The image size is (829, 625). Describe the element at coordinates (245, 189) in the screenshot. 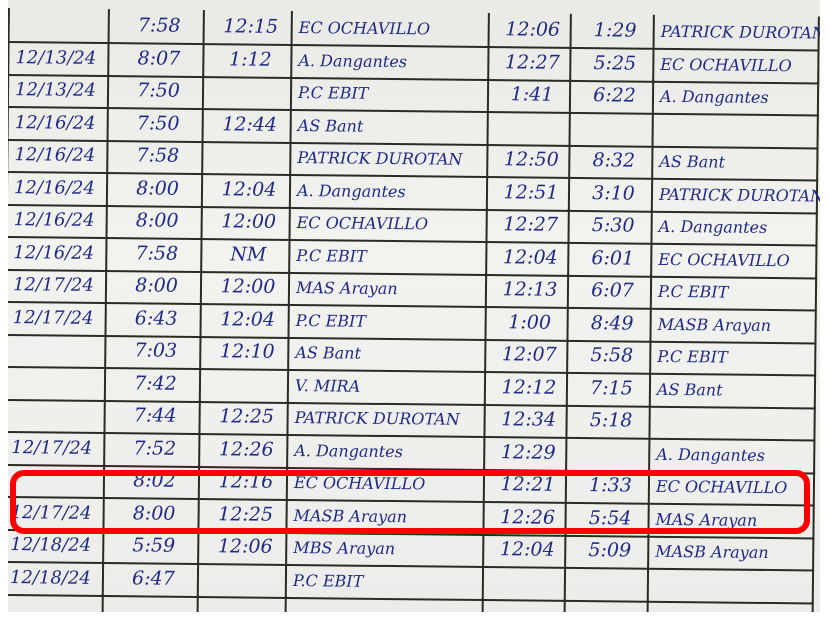

I see `am-time-out-cell: 12:04` at that location.